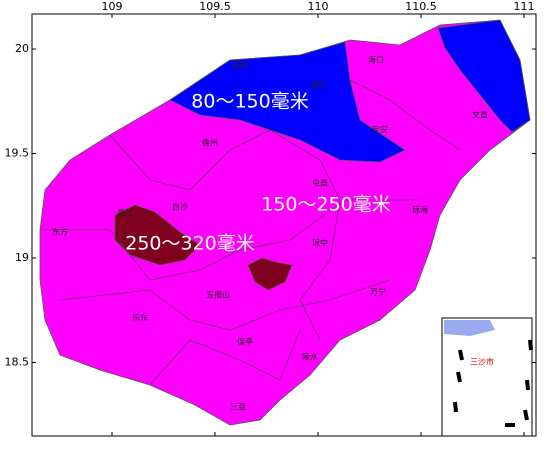 The height and width of the screenshot is (461, 550). Describe the element at coordinates (238, 407) in the screenshot. I see `place-label: 三亚` at that location.